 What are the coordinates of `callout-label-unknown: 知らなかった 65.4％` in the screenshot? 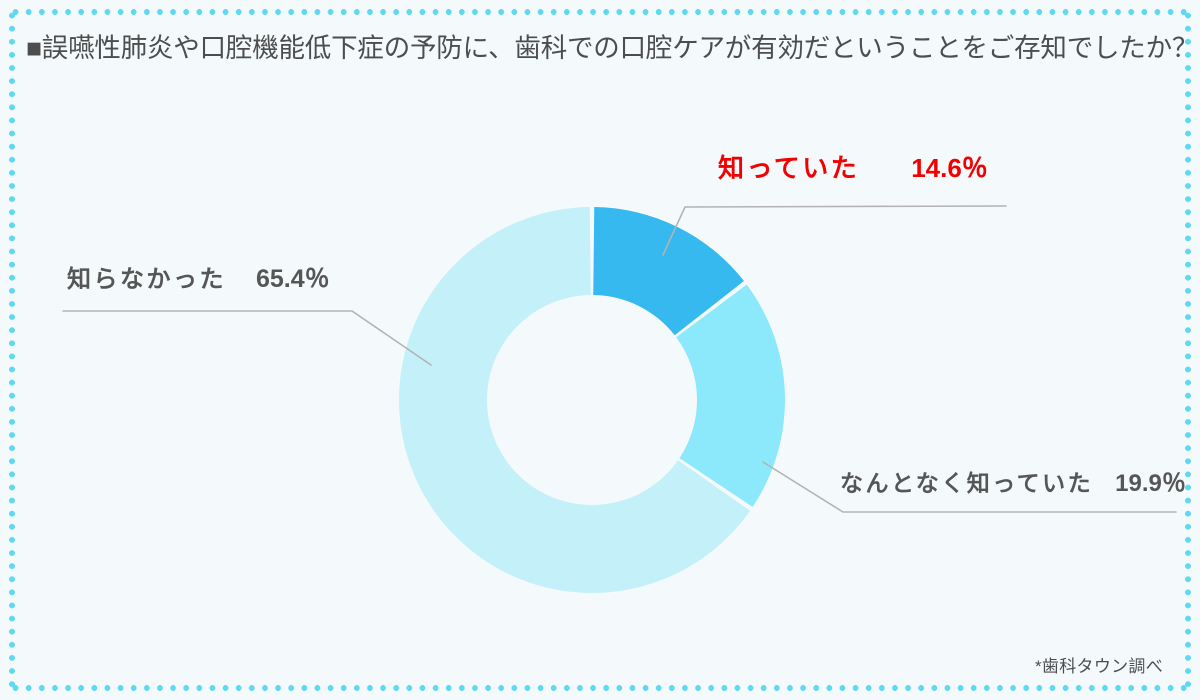 It's located at (198, 279).